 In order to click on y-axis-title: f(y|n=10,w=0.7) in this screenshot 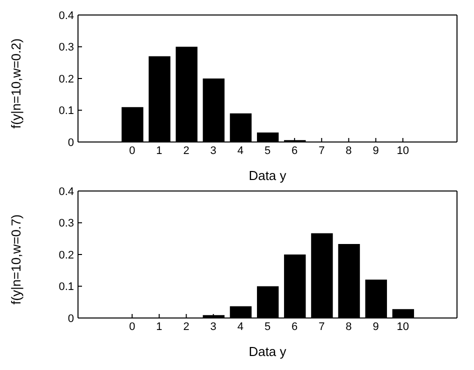, I will do `click(16, 259)`.